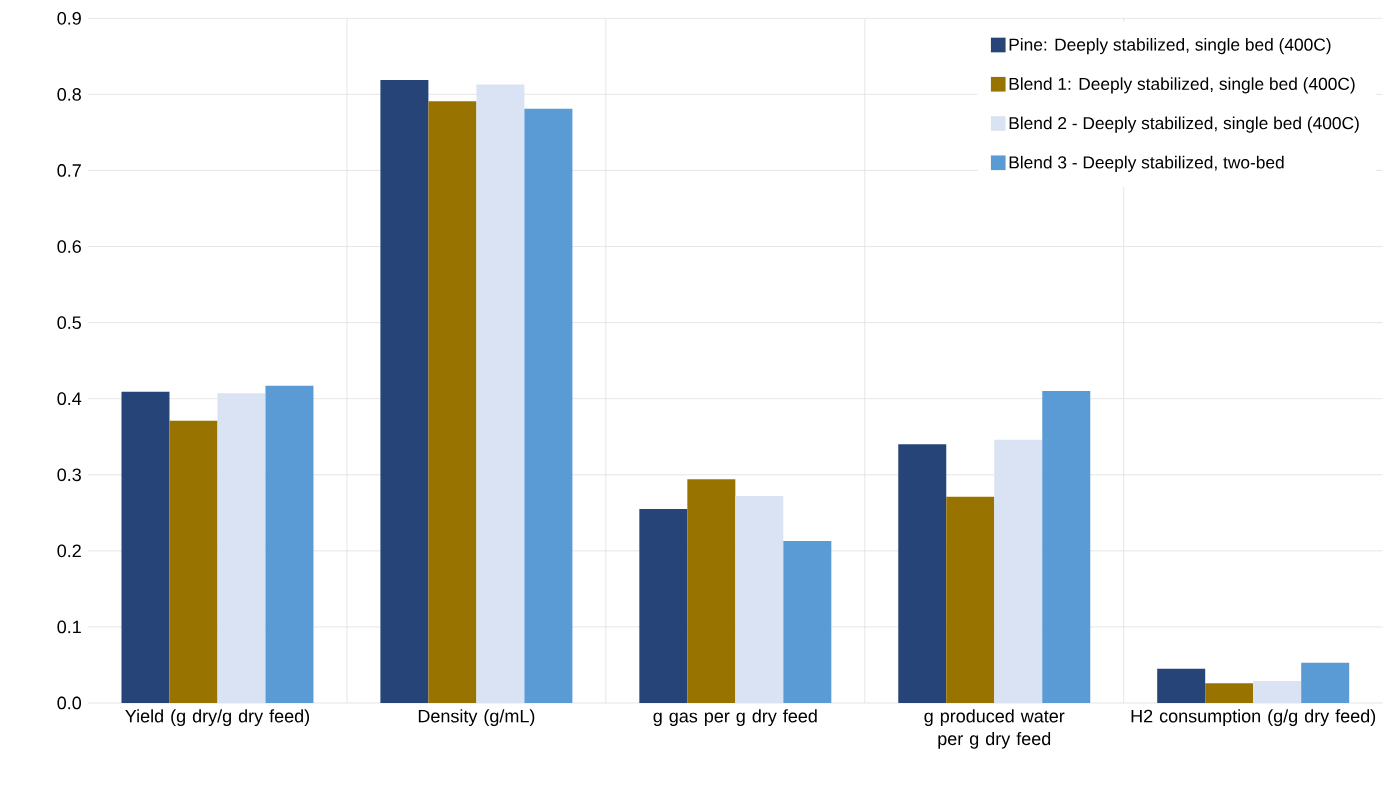 The image size is (1386, 785). What do you see at coordinates (1253, 718) in the screenshot?
I see `x-tick-label: H2 consumption (g/g dry feed)` at bounding box center [1253, 718].